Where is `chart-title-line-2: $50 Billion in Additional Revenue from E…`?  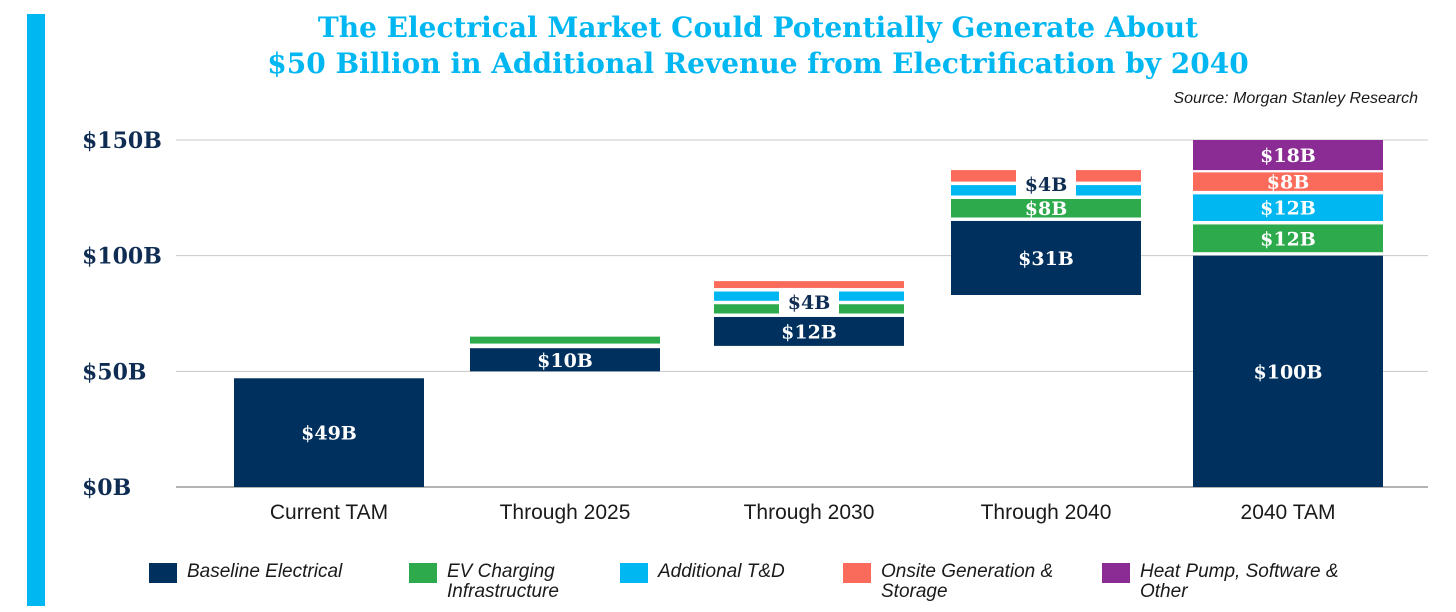
chart-title-line-2: $50 Billion in Additional Revenue from E… is located at coordinates (758, 63).